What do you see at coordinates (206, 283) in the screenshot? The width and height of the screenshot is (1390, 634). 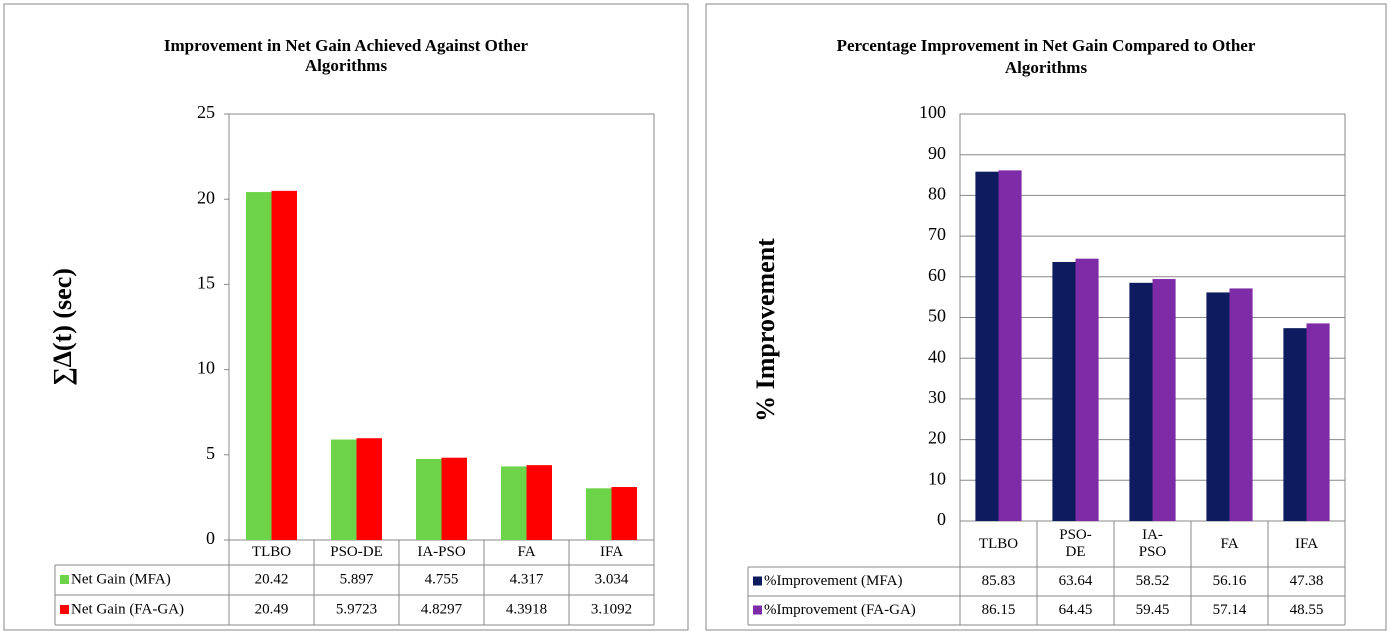 I see `y-tick-label: 15` at bounding box center [206, 283].